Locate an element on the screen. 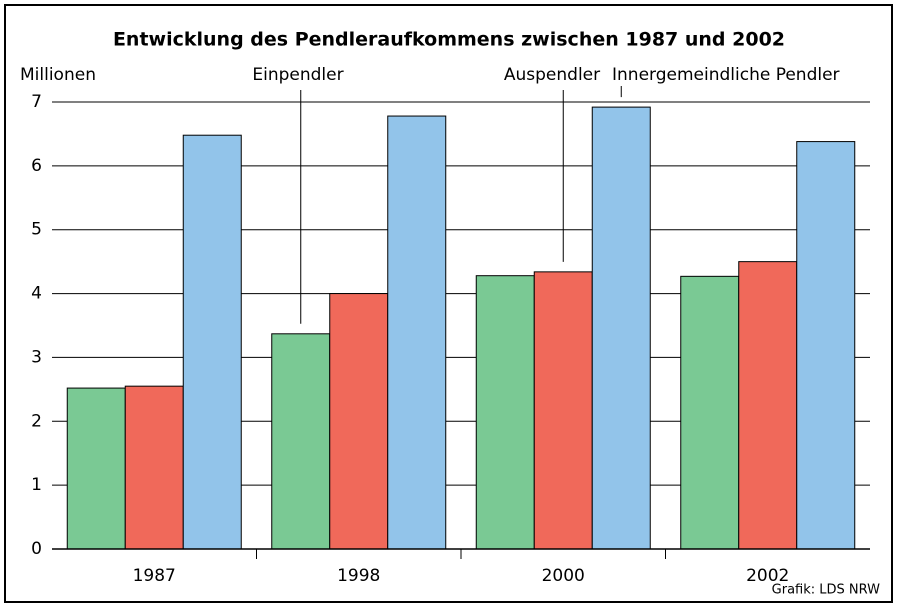 This screenshot has width=898, height=608. legend-label: Einpendler is located at coordinates (297, 75).